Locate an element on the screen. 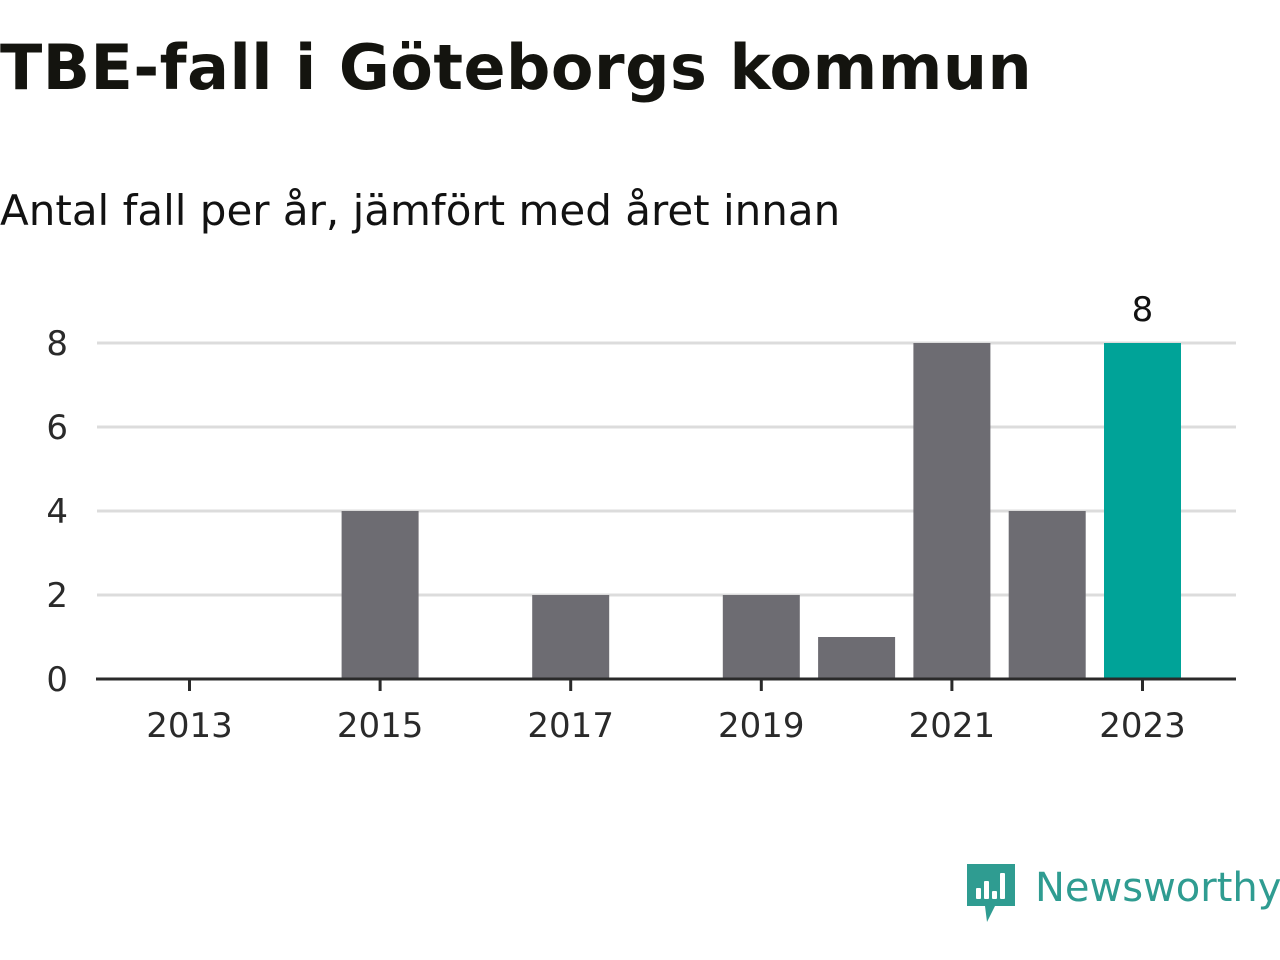 The height and width of the screenshot is (960, 1280). bar-2022 is located at coordinates (1047, 595).